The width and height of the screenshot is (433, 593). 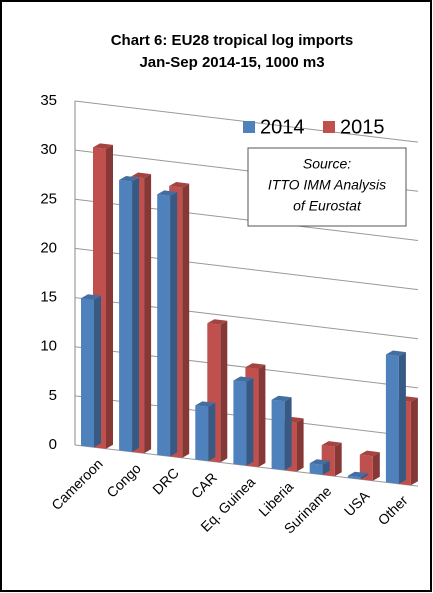 I want to click on annotation: Source:, so click(x=327, y=164).